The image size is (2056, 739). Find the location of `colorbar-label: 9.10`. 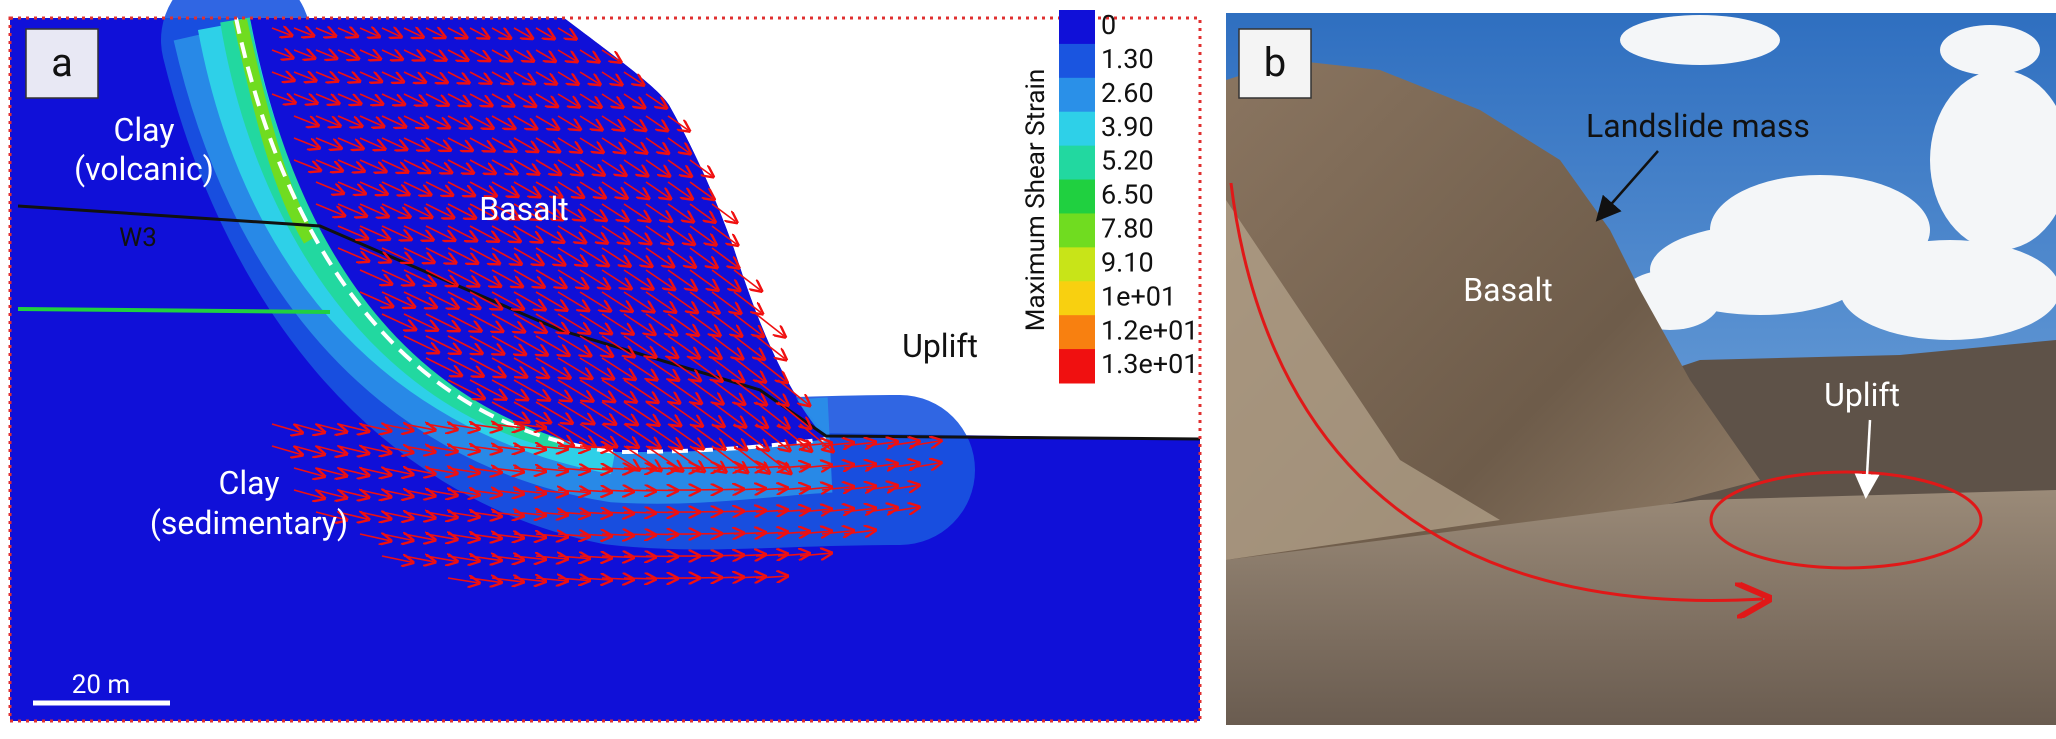

colorbar-label: 9.10 is located at coordinates (1127, 262).